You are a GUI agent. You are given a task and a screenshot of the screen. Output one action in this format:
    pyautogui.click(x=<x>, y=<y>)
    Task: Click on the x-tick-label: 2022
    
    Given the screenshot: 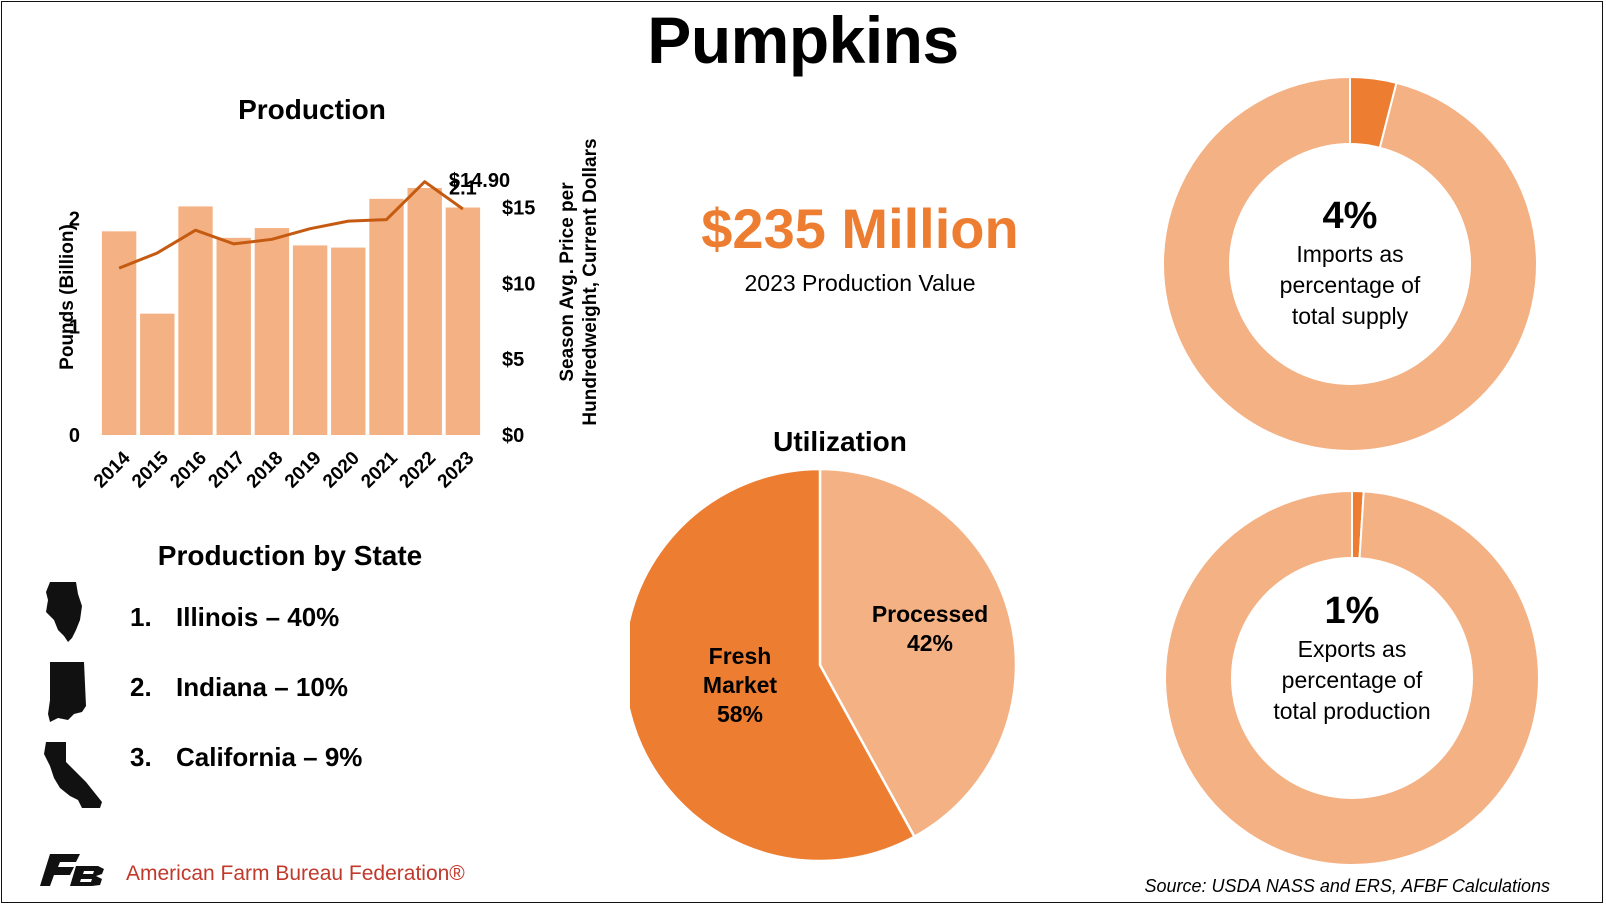 What is the action you would take?
    pyautogui.click(x=417, y=470)
    